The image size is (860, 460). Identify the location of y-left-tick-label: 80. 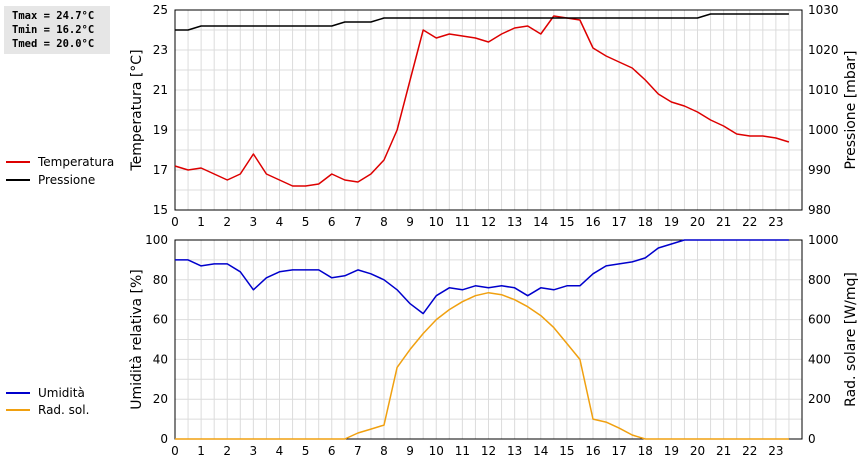
(160, 280).